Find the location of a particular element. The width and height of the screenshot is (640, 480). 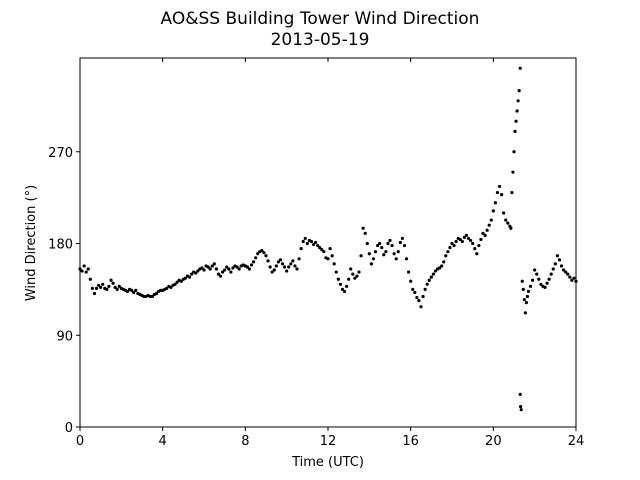

y-axis-ticks: 0 90 180 270 is located at coordinates (64, 291).